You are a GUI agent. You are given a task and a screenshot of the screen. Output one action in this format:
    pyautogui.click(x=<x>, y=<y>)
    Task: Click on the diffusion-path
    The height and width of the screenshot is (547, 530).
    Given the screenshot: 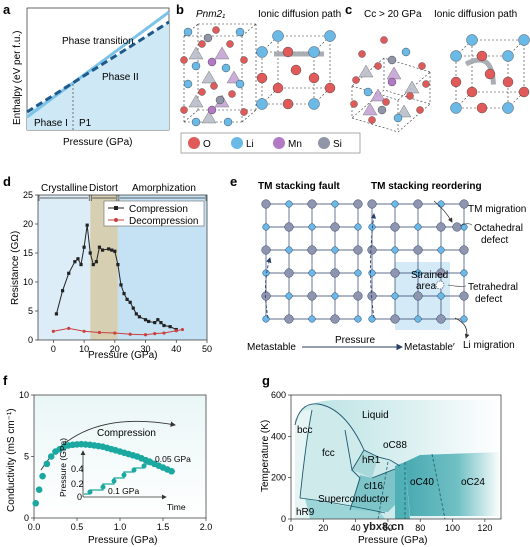 What is the action you would take?
    pyautogui.click(x=480, y=71)
    